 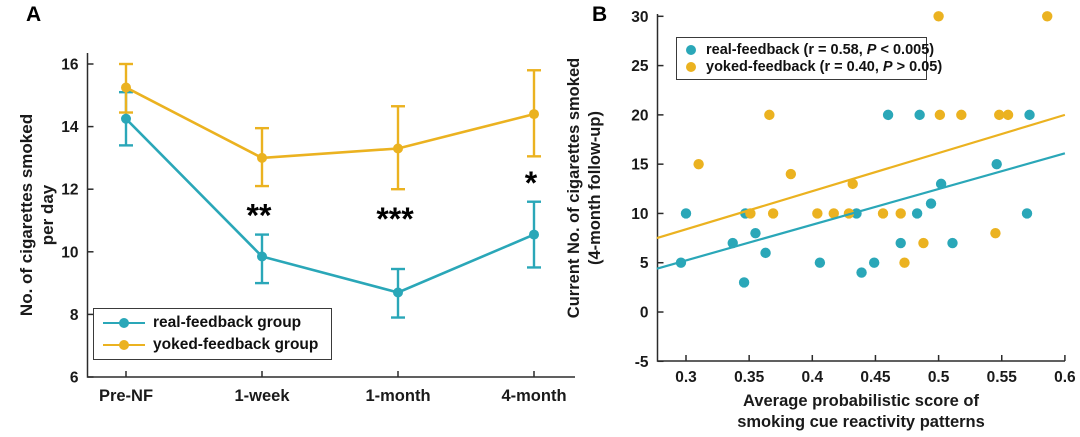 I want to click on panel-b-y-axis-label-line2: (4-month follow-up), so click(x=595, y=188).